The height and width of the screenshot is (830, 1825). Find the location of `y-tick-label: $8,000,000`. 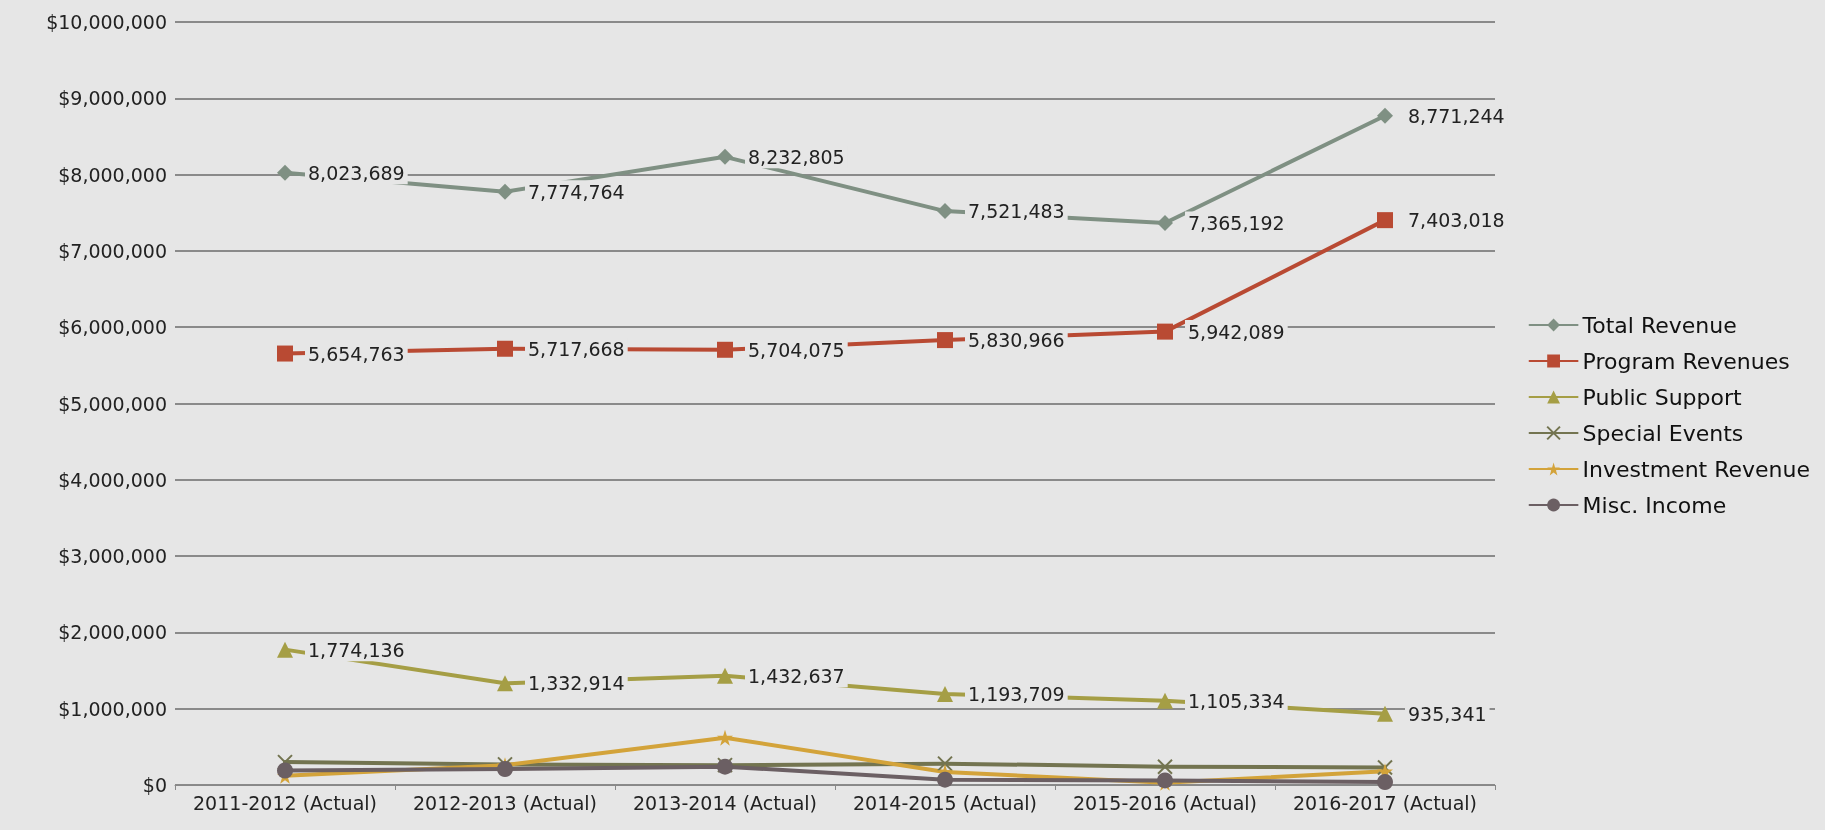

y-tick-label: $8,000,000 is located at coordinates (112, 174).